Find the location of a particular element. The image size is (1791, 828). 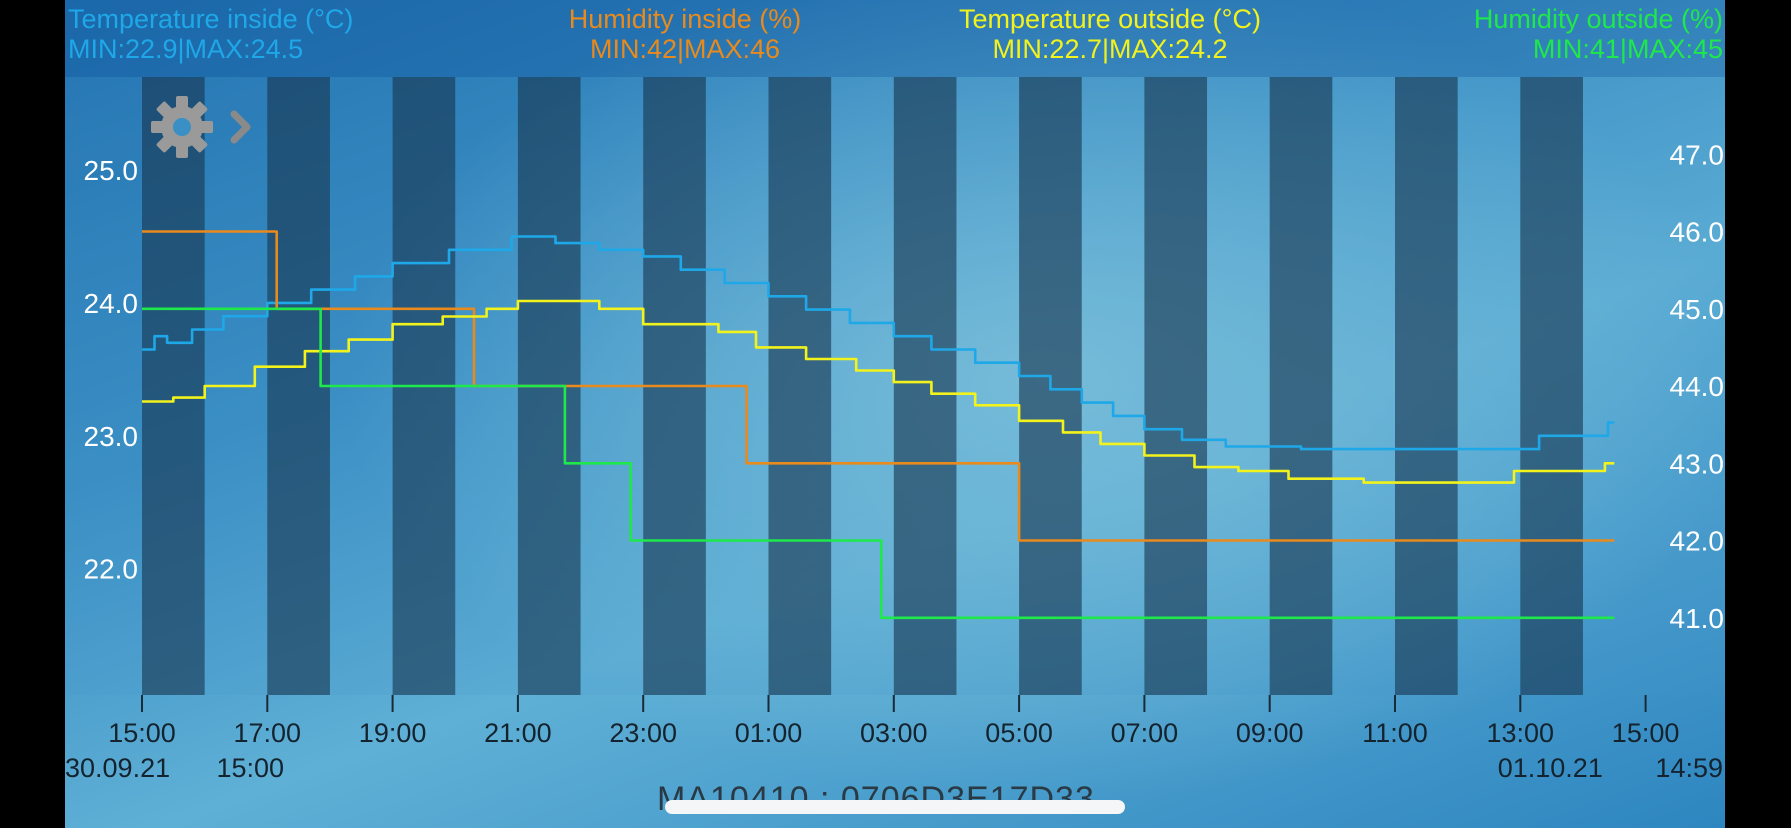

y-right-tick-label: 45.0 is located at coordinates (1697, 309).